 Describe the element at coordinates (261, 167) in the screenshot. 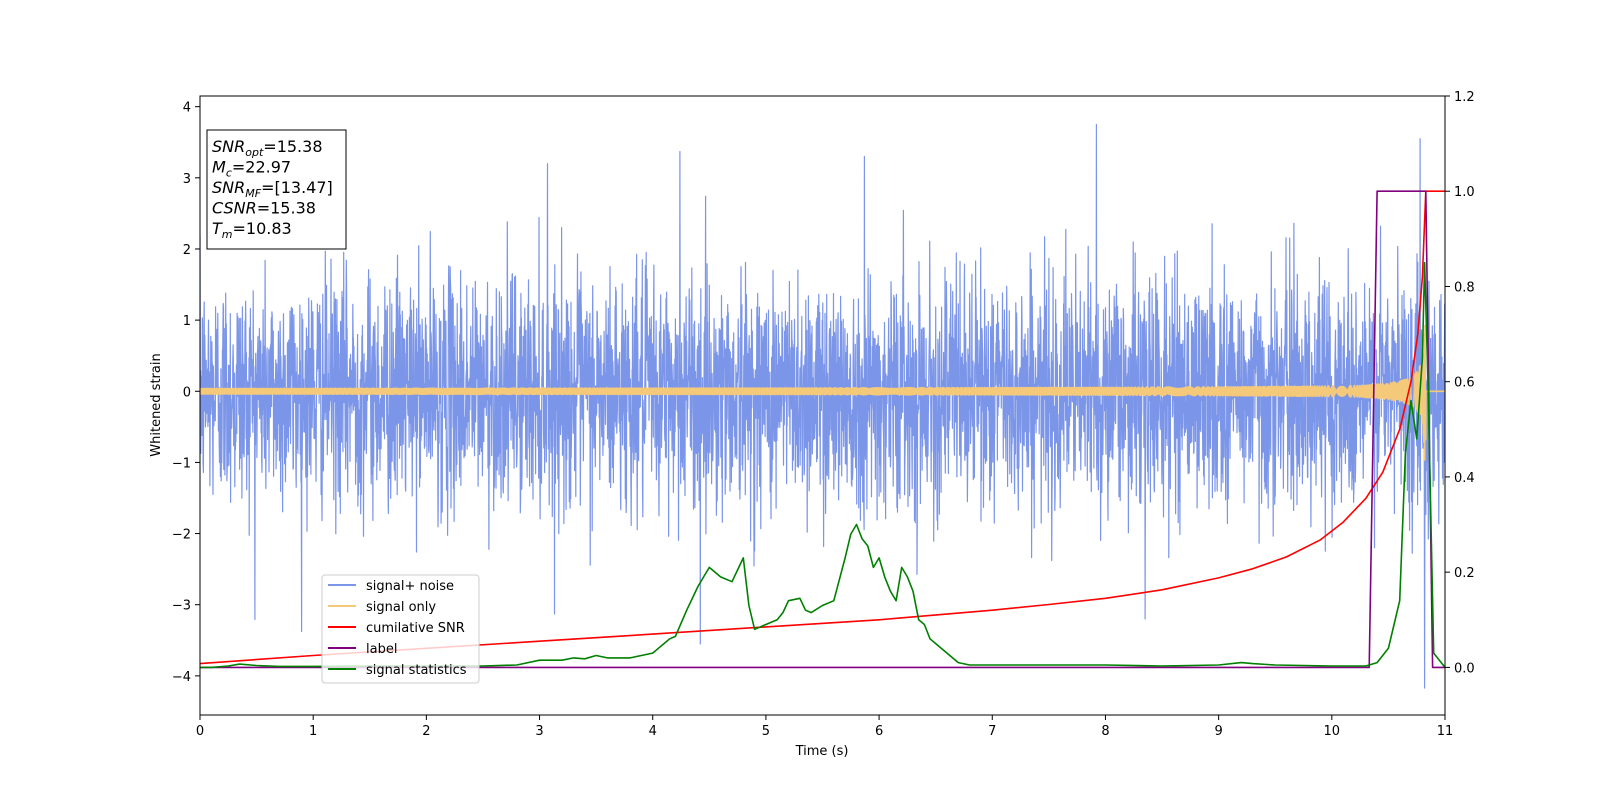

I see `info-value: =22.97` at that location.